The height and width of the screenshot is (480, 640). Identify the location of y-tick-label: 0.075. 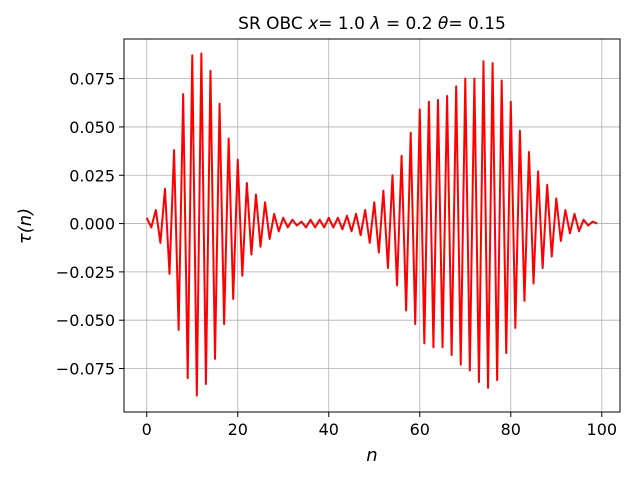
(92, 79).